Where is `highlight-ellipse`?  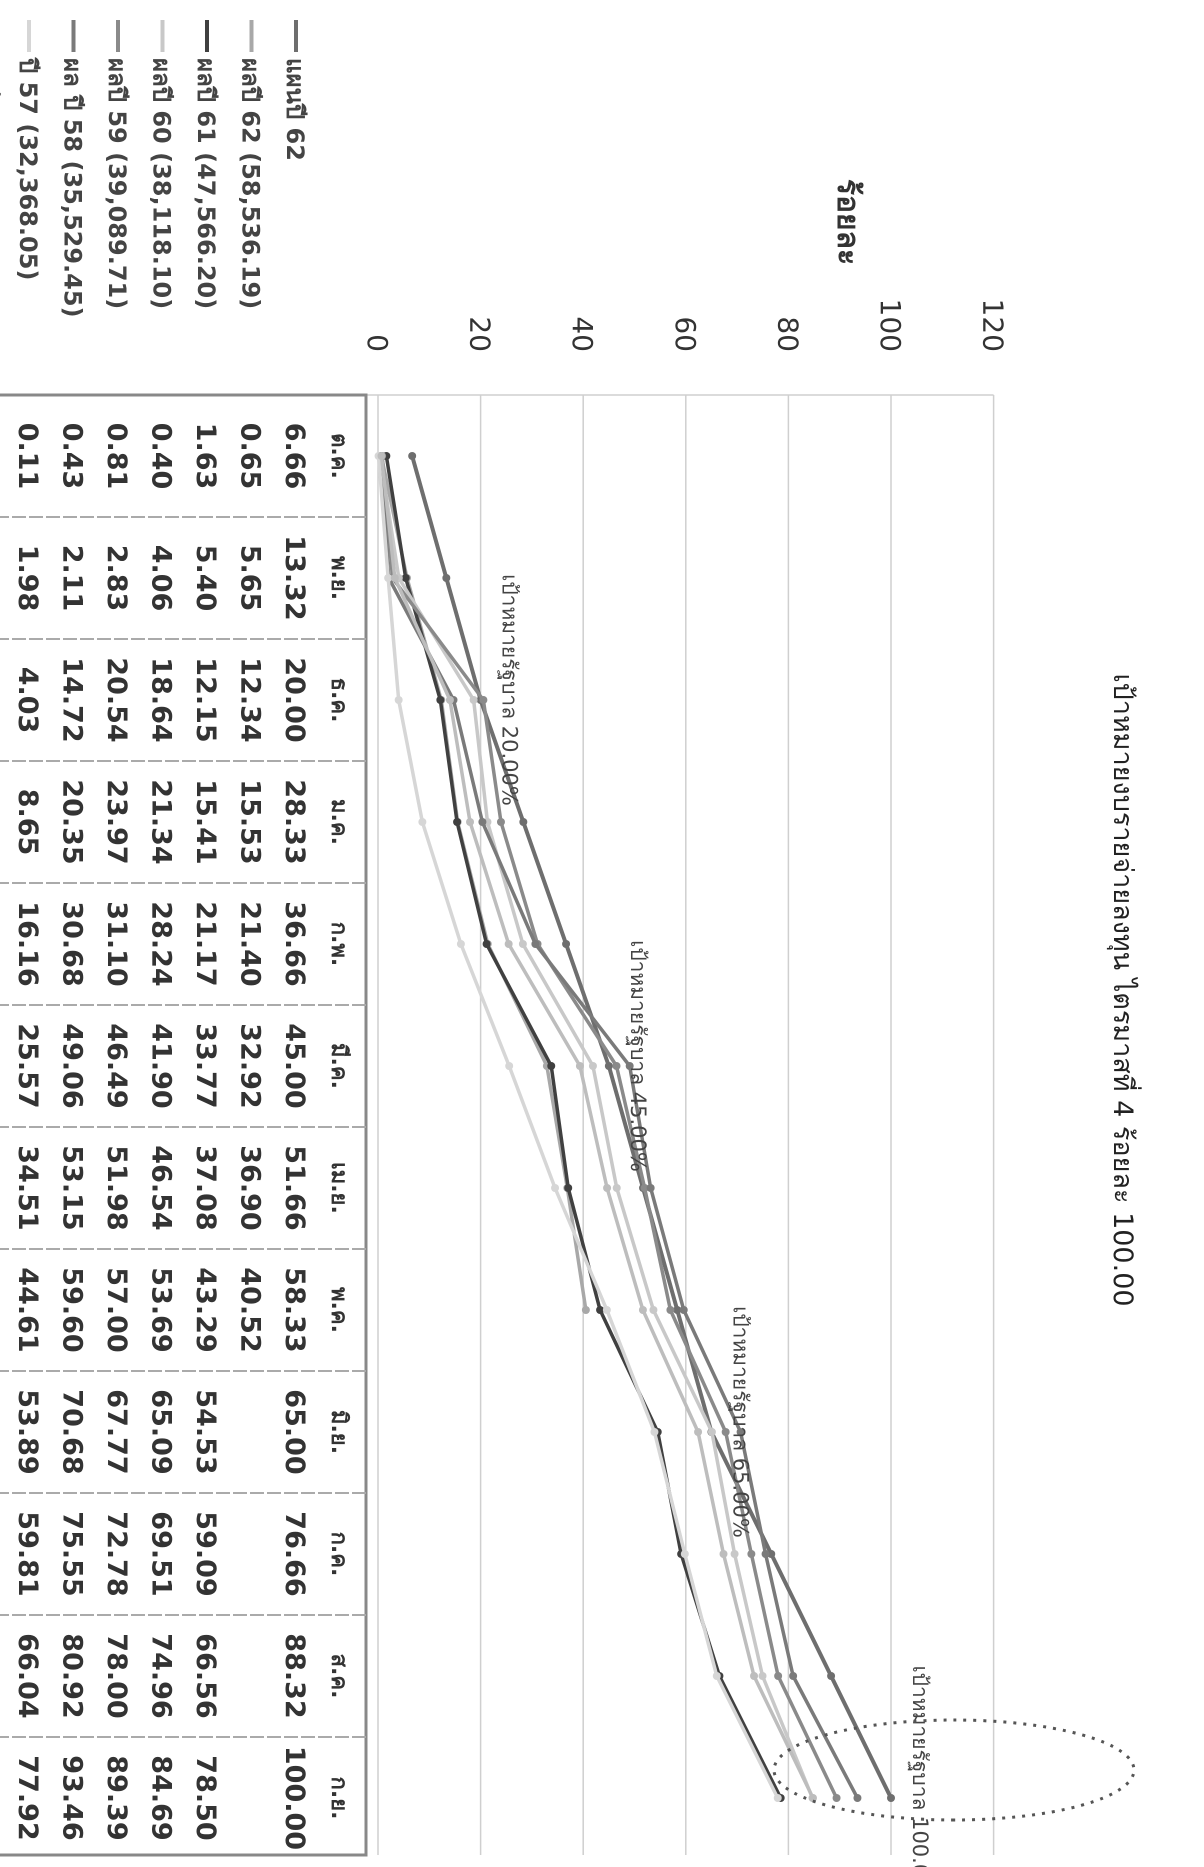 highlight-ellipse is located at coordinates (954, 1770).